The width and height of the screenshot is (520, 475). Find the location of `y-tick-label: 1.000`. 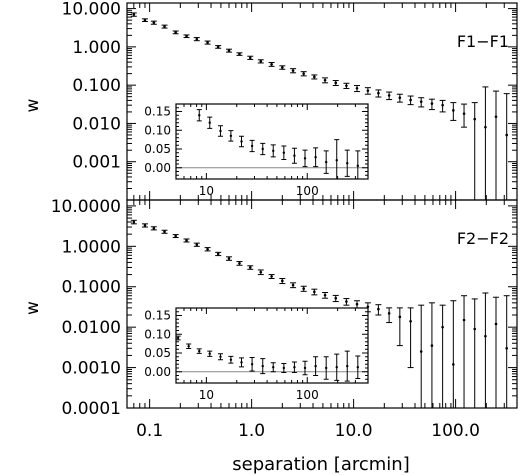

y-tick-label: 1.000 is located at coordinates (96, 48).